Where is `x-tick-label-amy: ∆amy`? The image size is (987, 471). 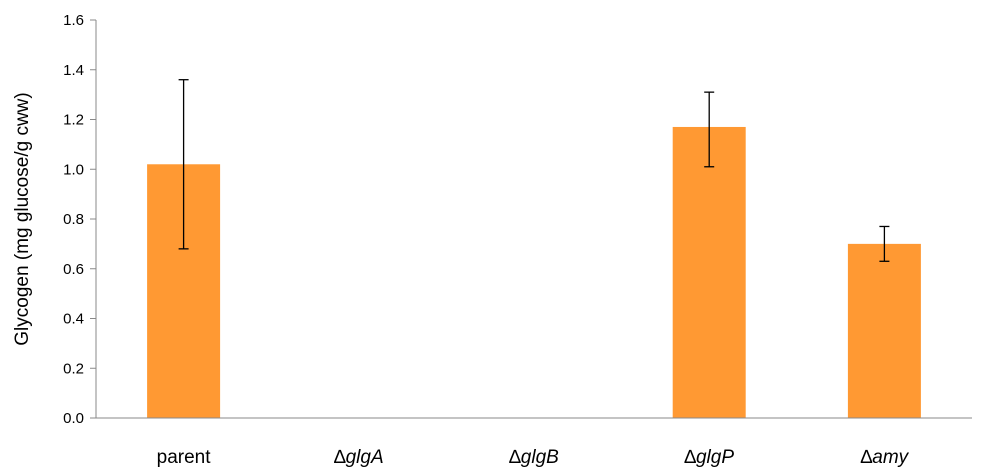 x-tick-label-amy: ∆amy is located at coordinates (885, 457).